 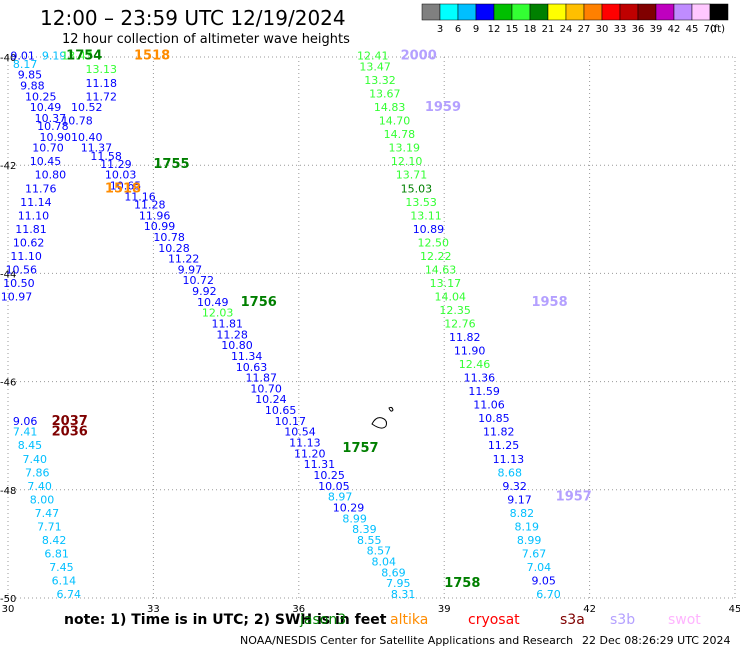 I want to click on pass-time-label: 1758, so click(x=462, y=583).